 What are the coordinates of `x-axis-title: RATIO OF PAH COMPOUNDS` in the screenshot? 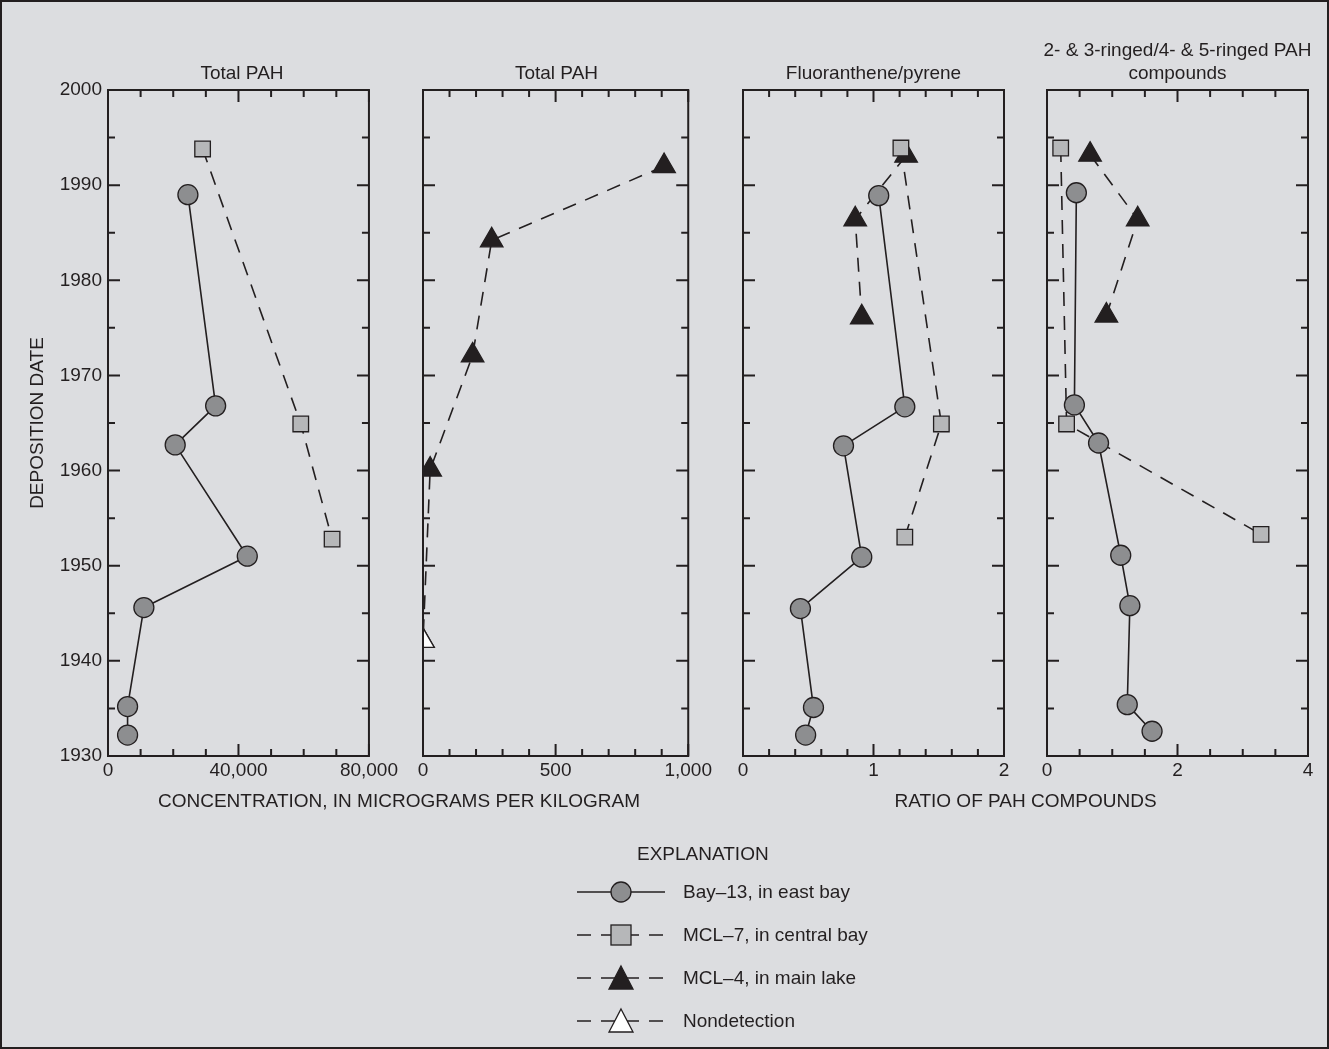 It's located at (1025, 801).